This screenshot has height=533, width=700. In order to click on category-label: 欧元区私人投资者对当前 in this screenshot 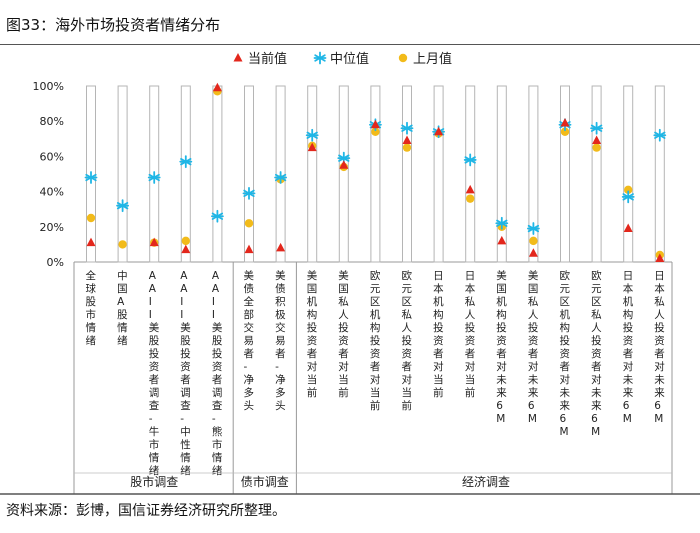, I will do `click(407, 341)`.